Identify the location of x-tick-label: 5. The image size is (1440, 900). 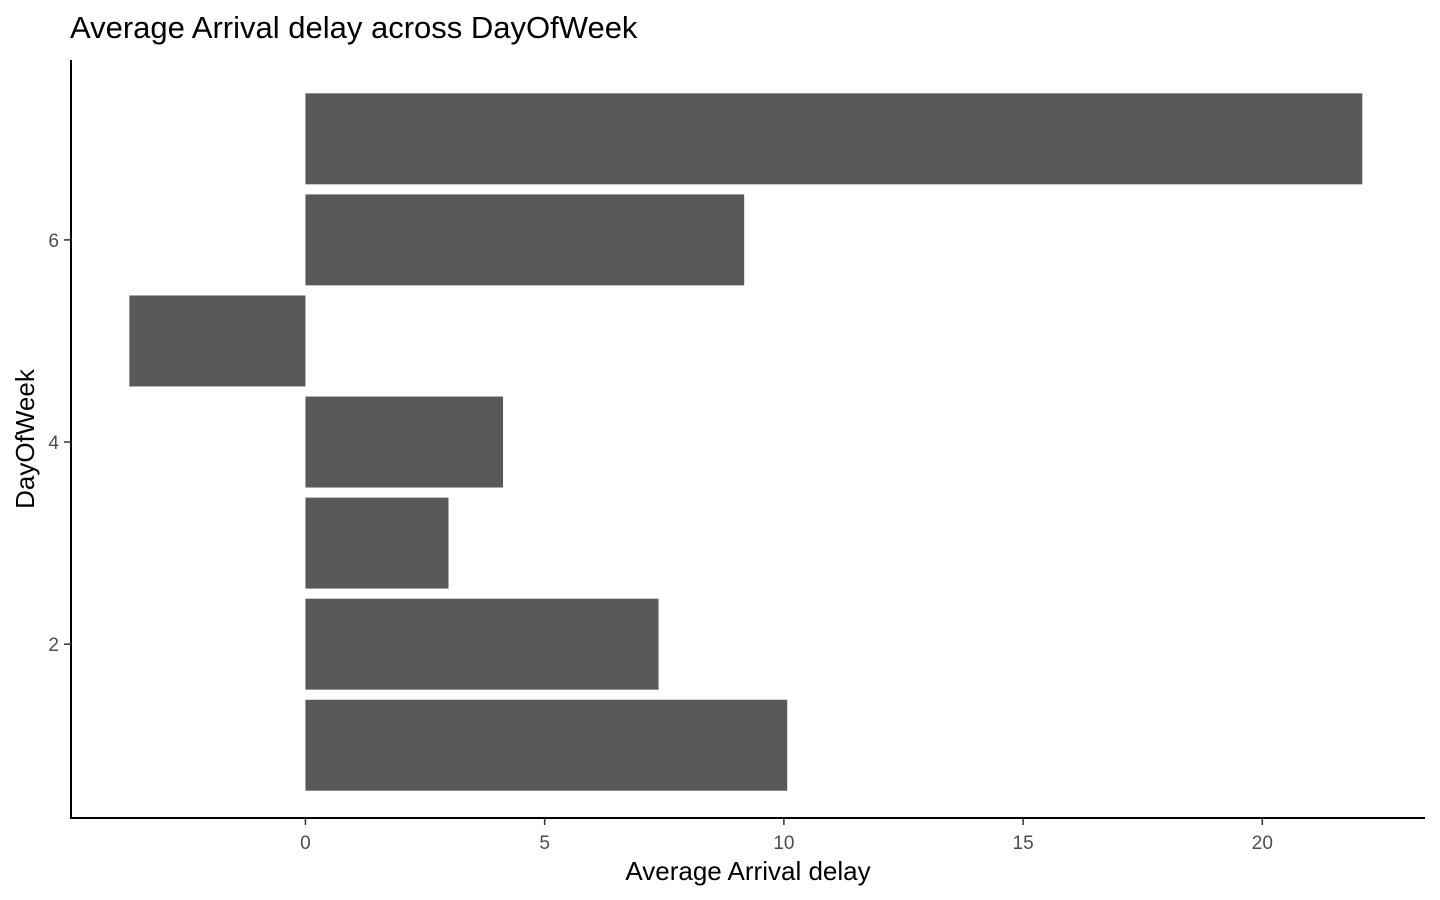
(544, 843).